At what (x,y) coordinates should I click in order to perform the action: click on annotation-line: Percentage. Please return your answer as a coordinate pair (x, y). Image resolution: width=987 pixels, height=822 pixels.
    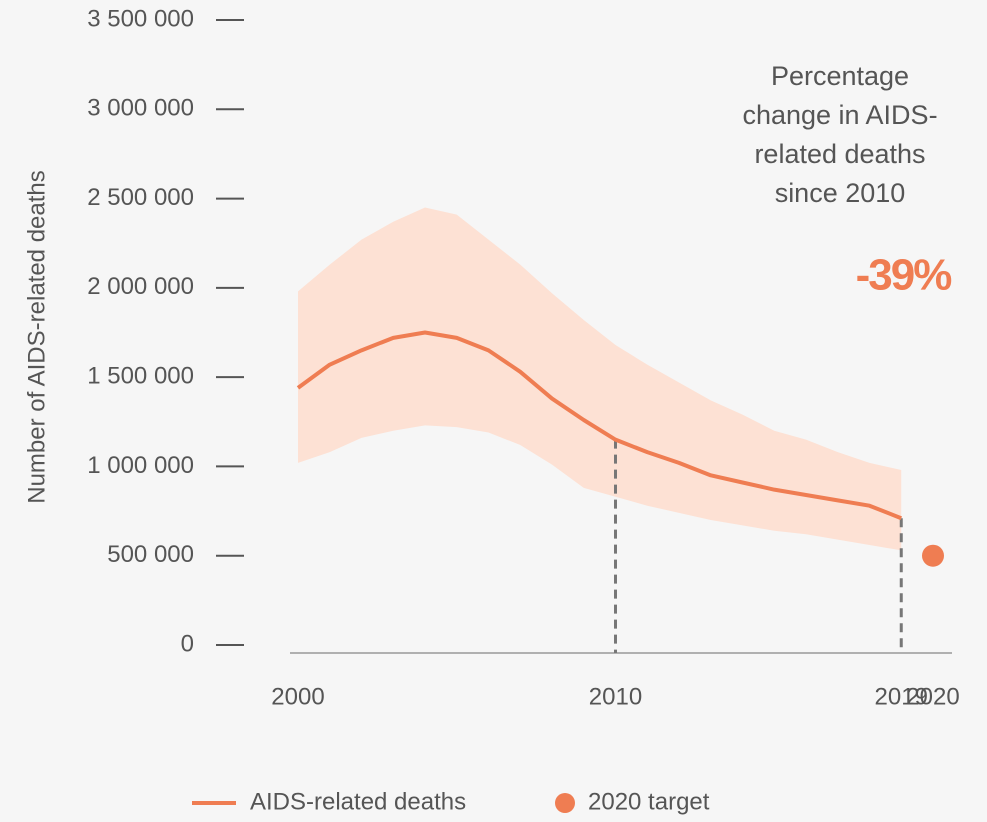
    Looking at the image, I should click on (840, 76).